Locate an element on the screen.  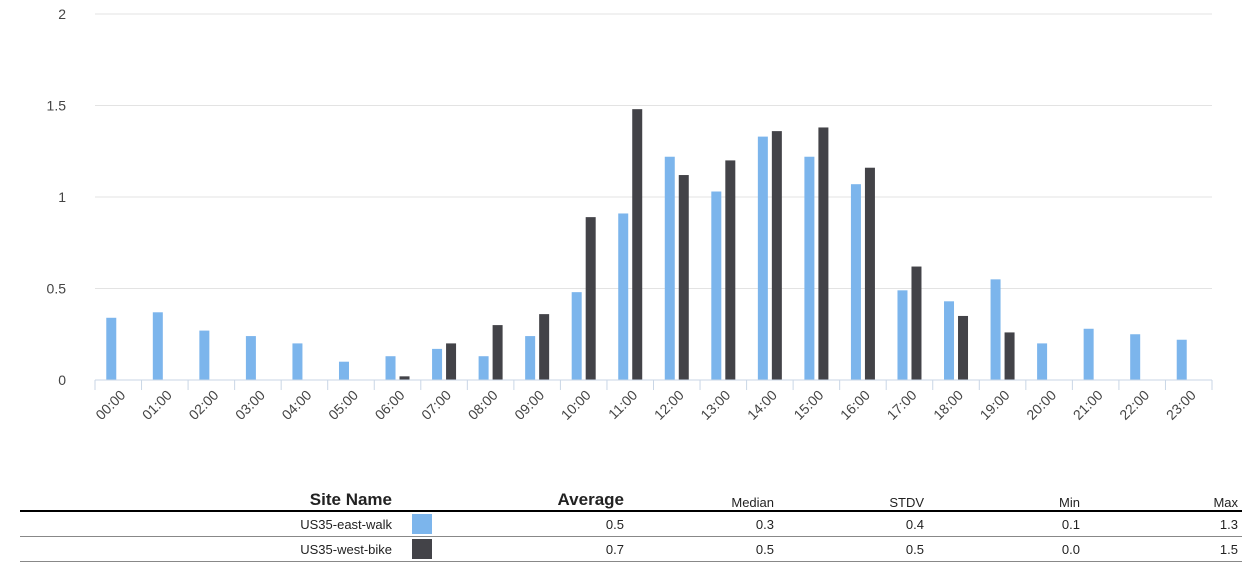
row-max: 1.3 is located at coordinates (1228, 524).